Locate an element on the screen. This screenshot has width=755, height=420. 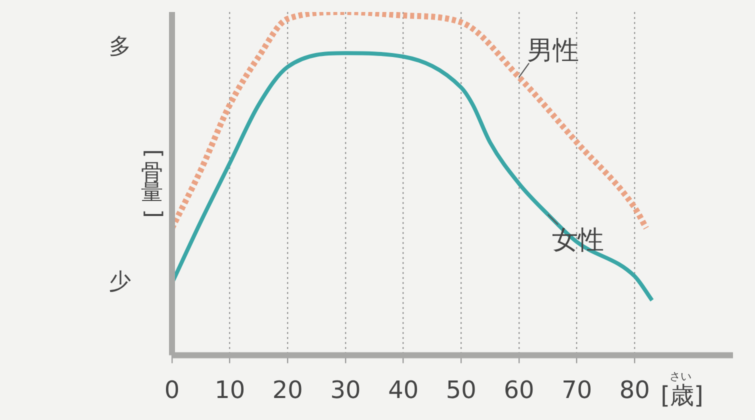
x-tick-label: 30 is located at coordinates (345, 390).